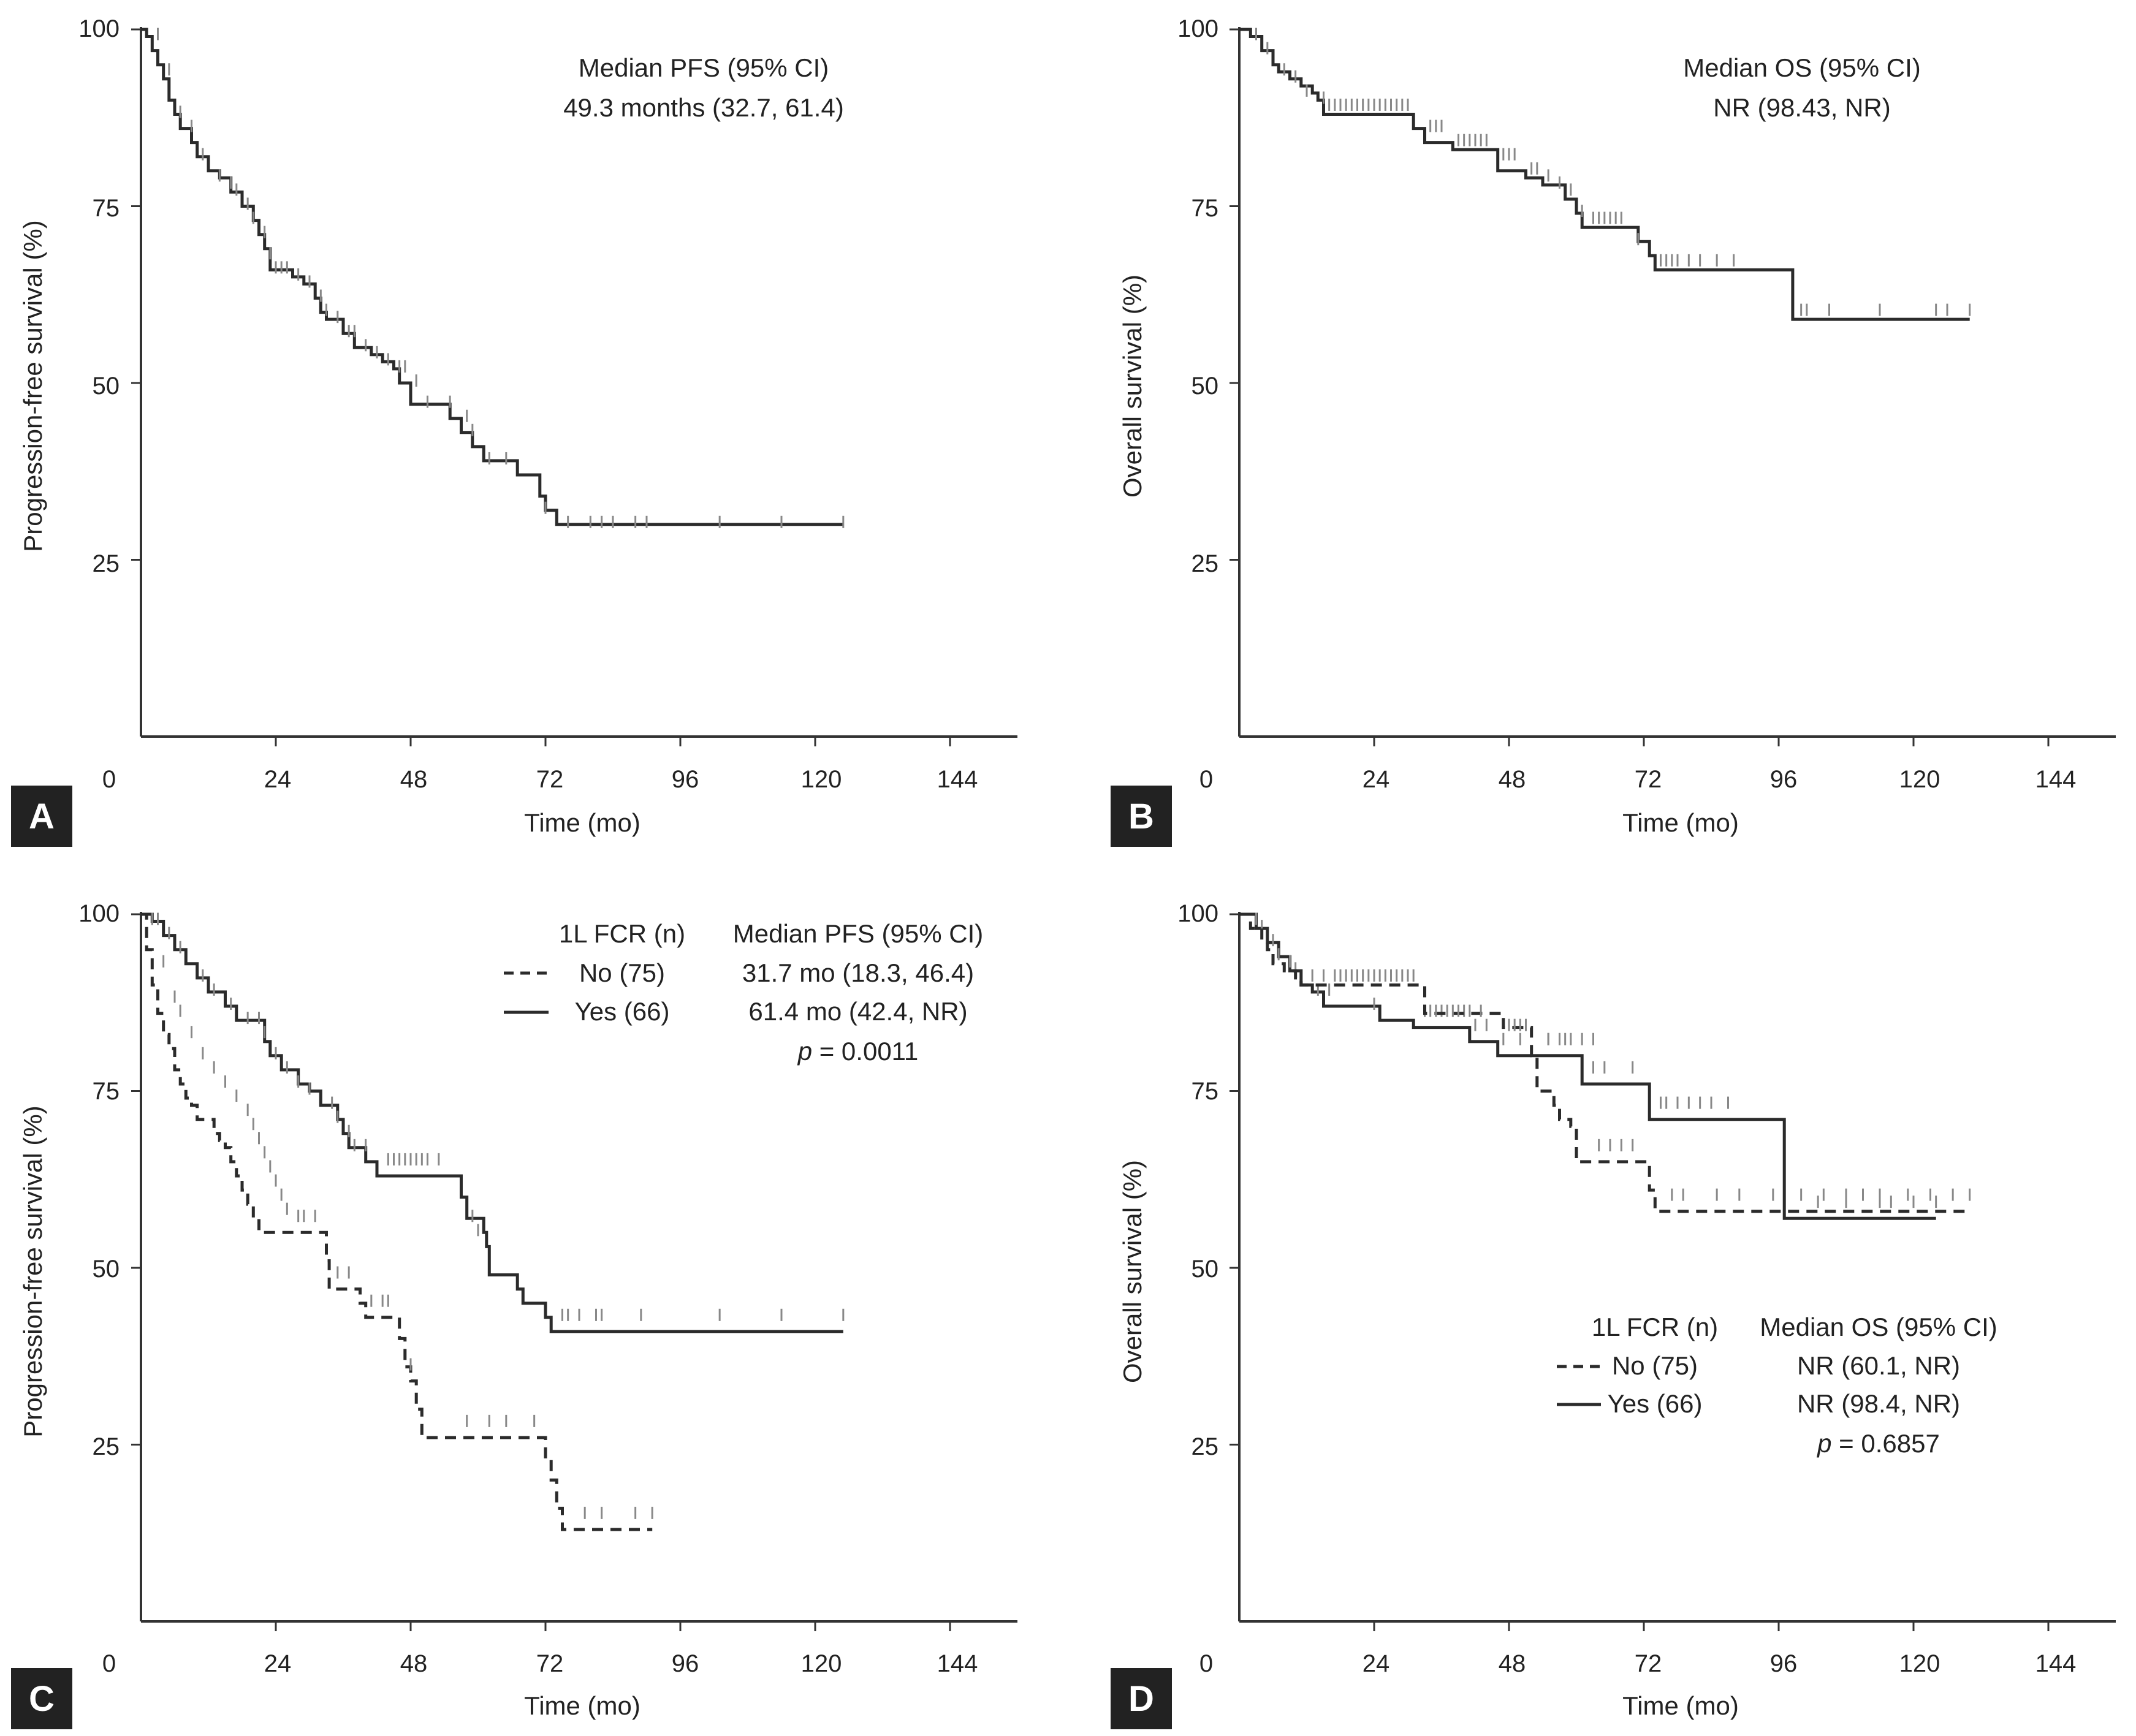 This screenshot has height=1736, width=2136. I want to click on panel-label: C, so click(42, 1699).